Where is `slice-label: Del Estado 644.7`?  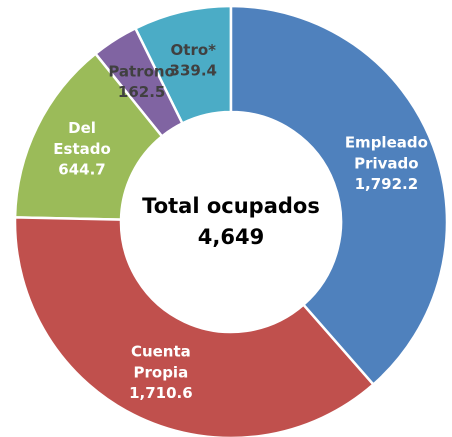 slice-label: Del Estado 644.7 is located at coordinates (82, 148).